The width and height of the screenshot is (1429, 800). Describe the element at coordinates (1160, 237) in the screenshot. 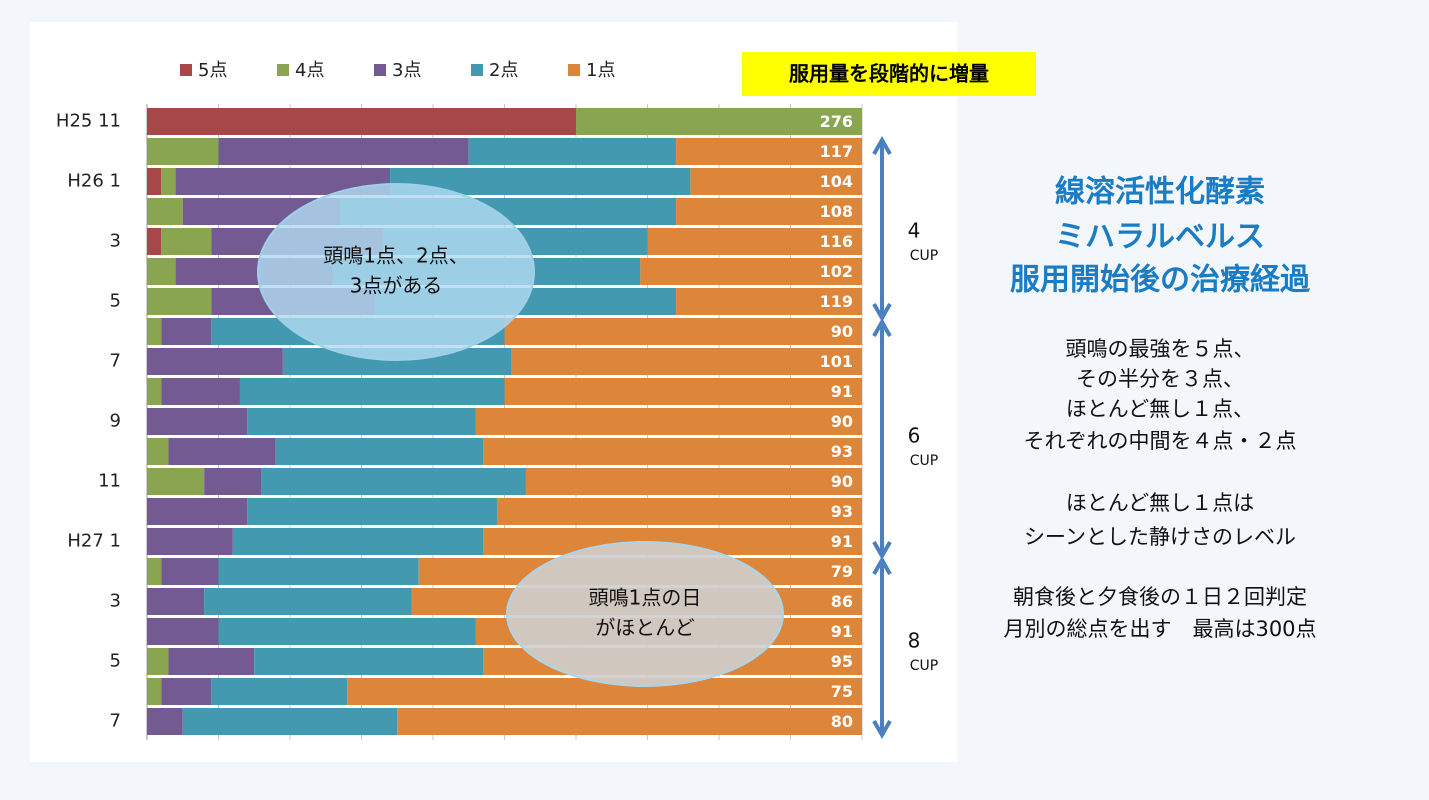

I see `side-title: ミハラルベルス` at that location.